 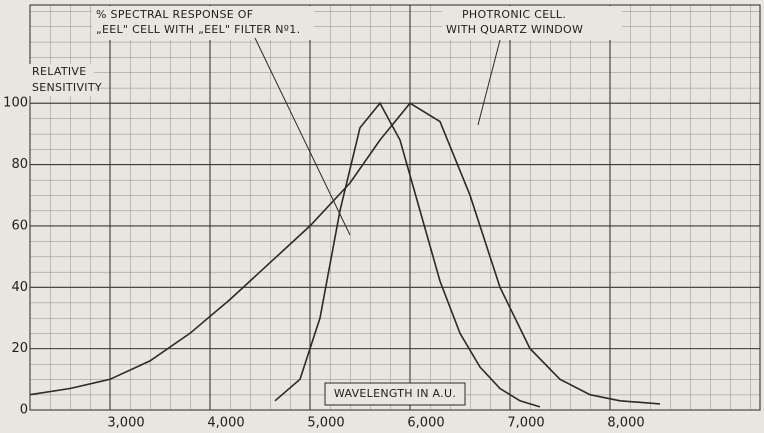 I want to click on annotation: WITH QUARTZ WINDOW, so click(x=514, y=29).